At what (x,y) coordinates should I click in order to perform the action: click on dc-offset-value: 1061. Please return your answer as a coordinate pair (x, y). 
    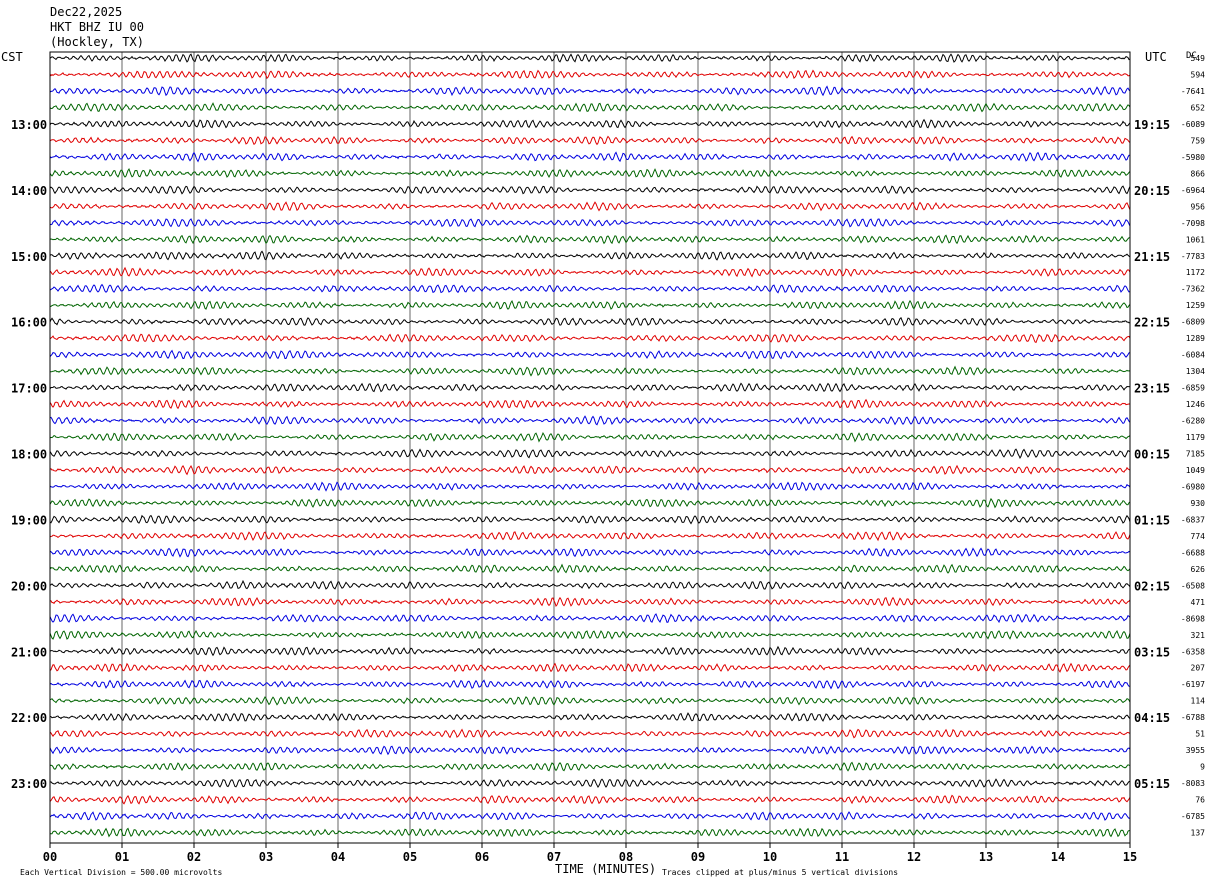
    Looking at the image, I should click on (1195, 239).